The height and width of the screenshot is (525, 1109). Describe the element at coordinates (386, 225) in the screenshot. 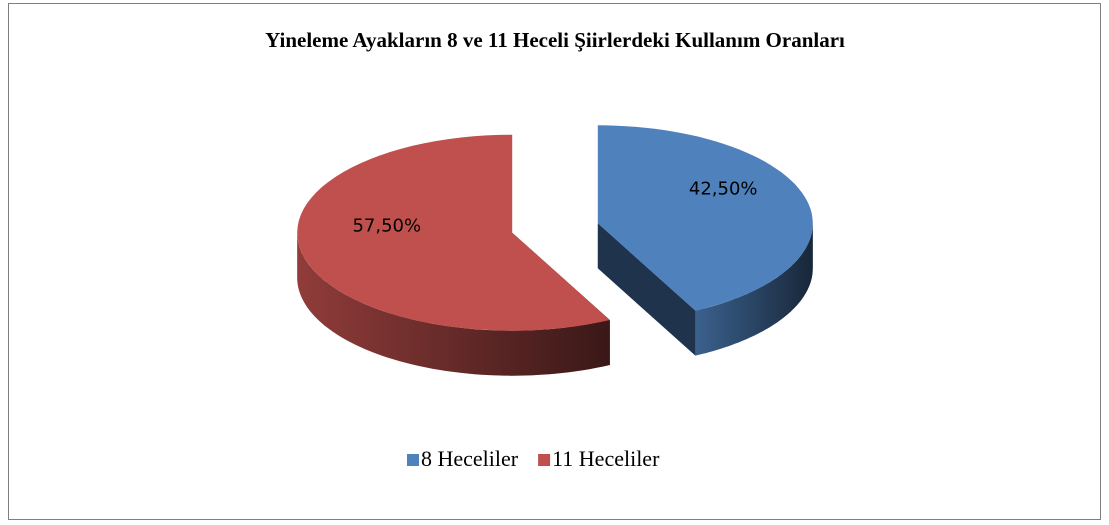

I see `data-label: 57,50%` at that location.